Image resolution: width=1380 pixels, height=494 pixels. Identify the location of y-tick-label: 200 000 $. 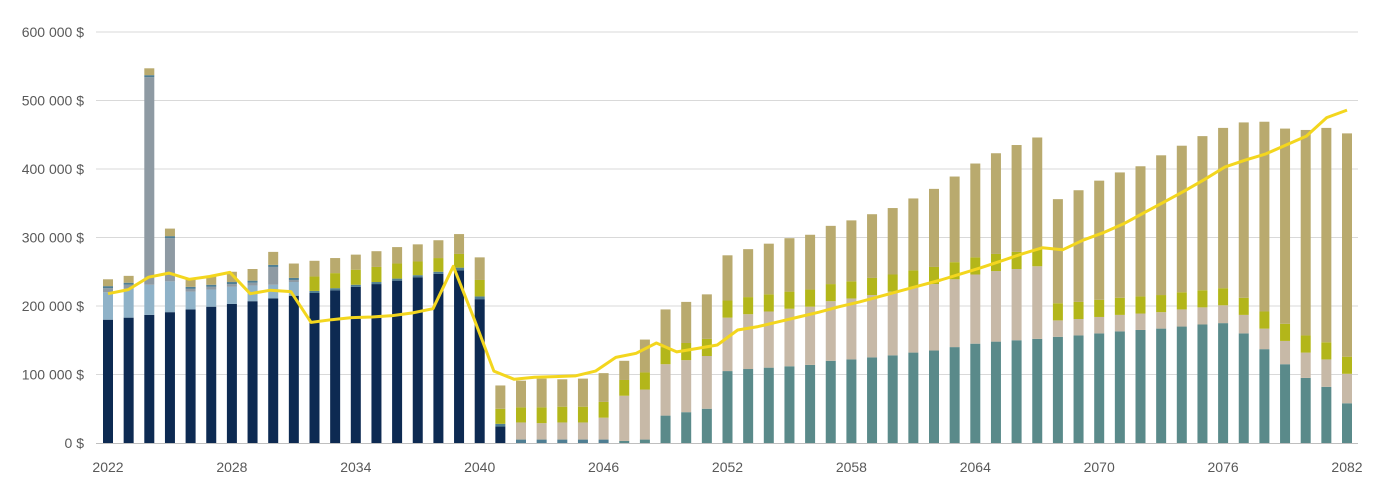
(53, 306).